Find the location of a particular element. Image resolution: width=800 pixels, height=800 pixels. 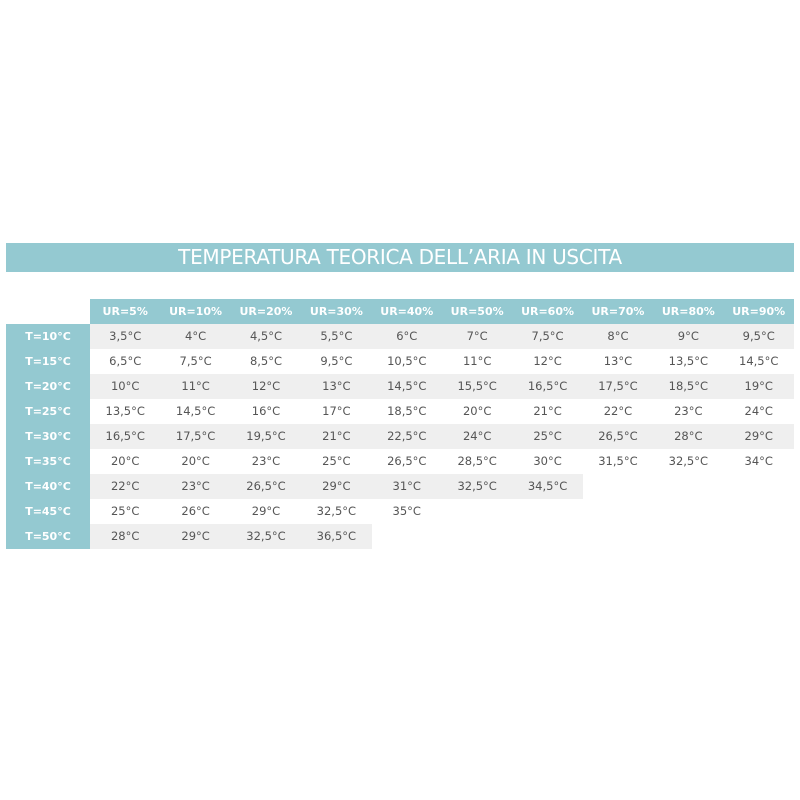

row-label: T=40°C is located at coordinates (48, 486).